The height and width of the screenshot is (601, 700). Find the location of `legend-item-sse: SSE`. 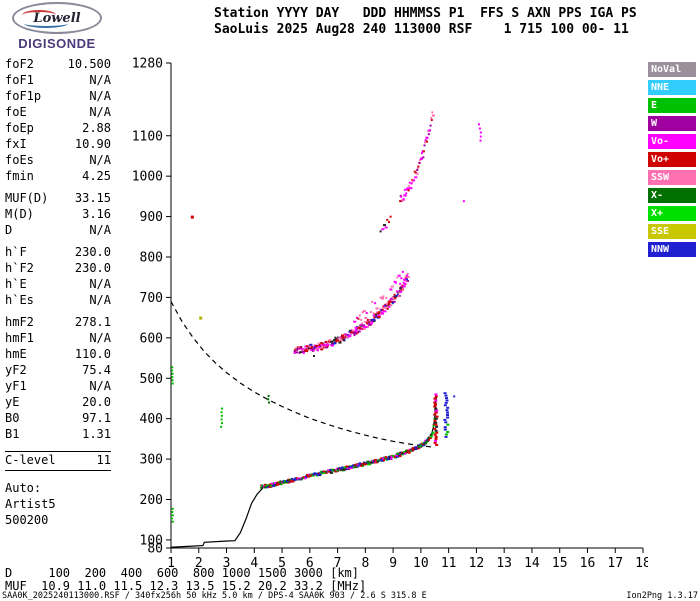

legend-item-sse: SSE is located at coordinates (672, 231).